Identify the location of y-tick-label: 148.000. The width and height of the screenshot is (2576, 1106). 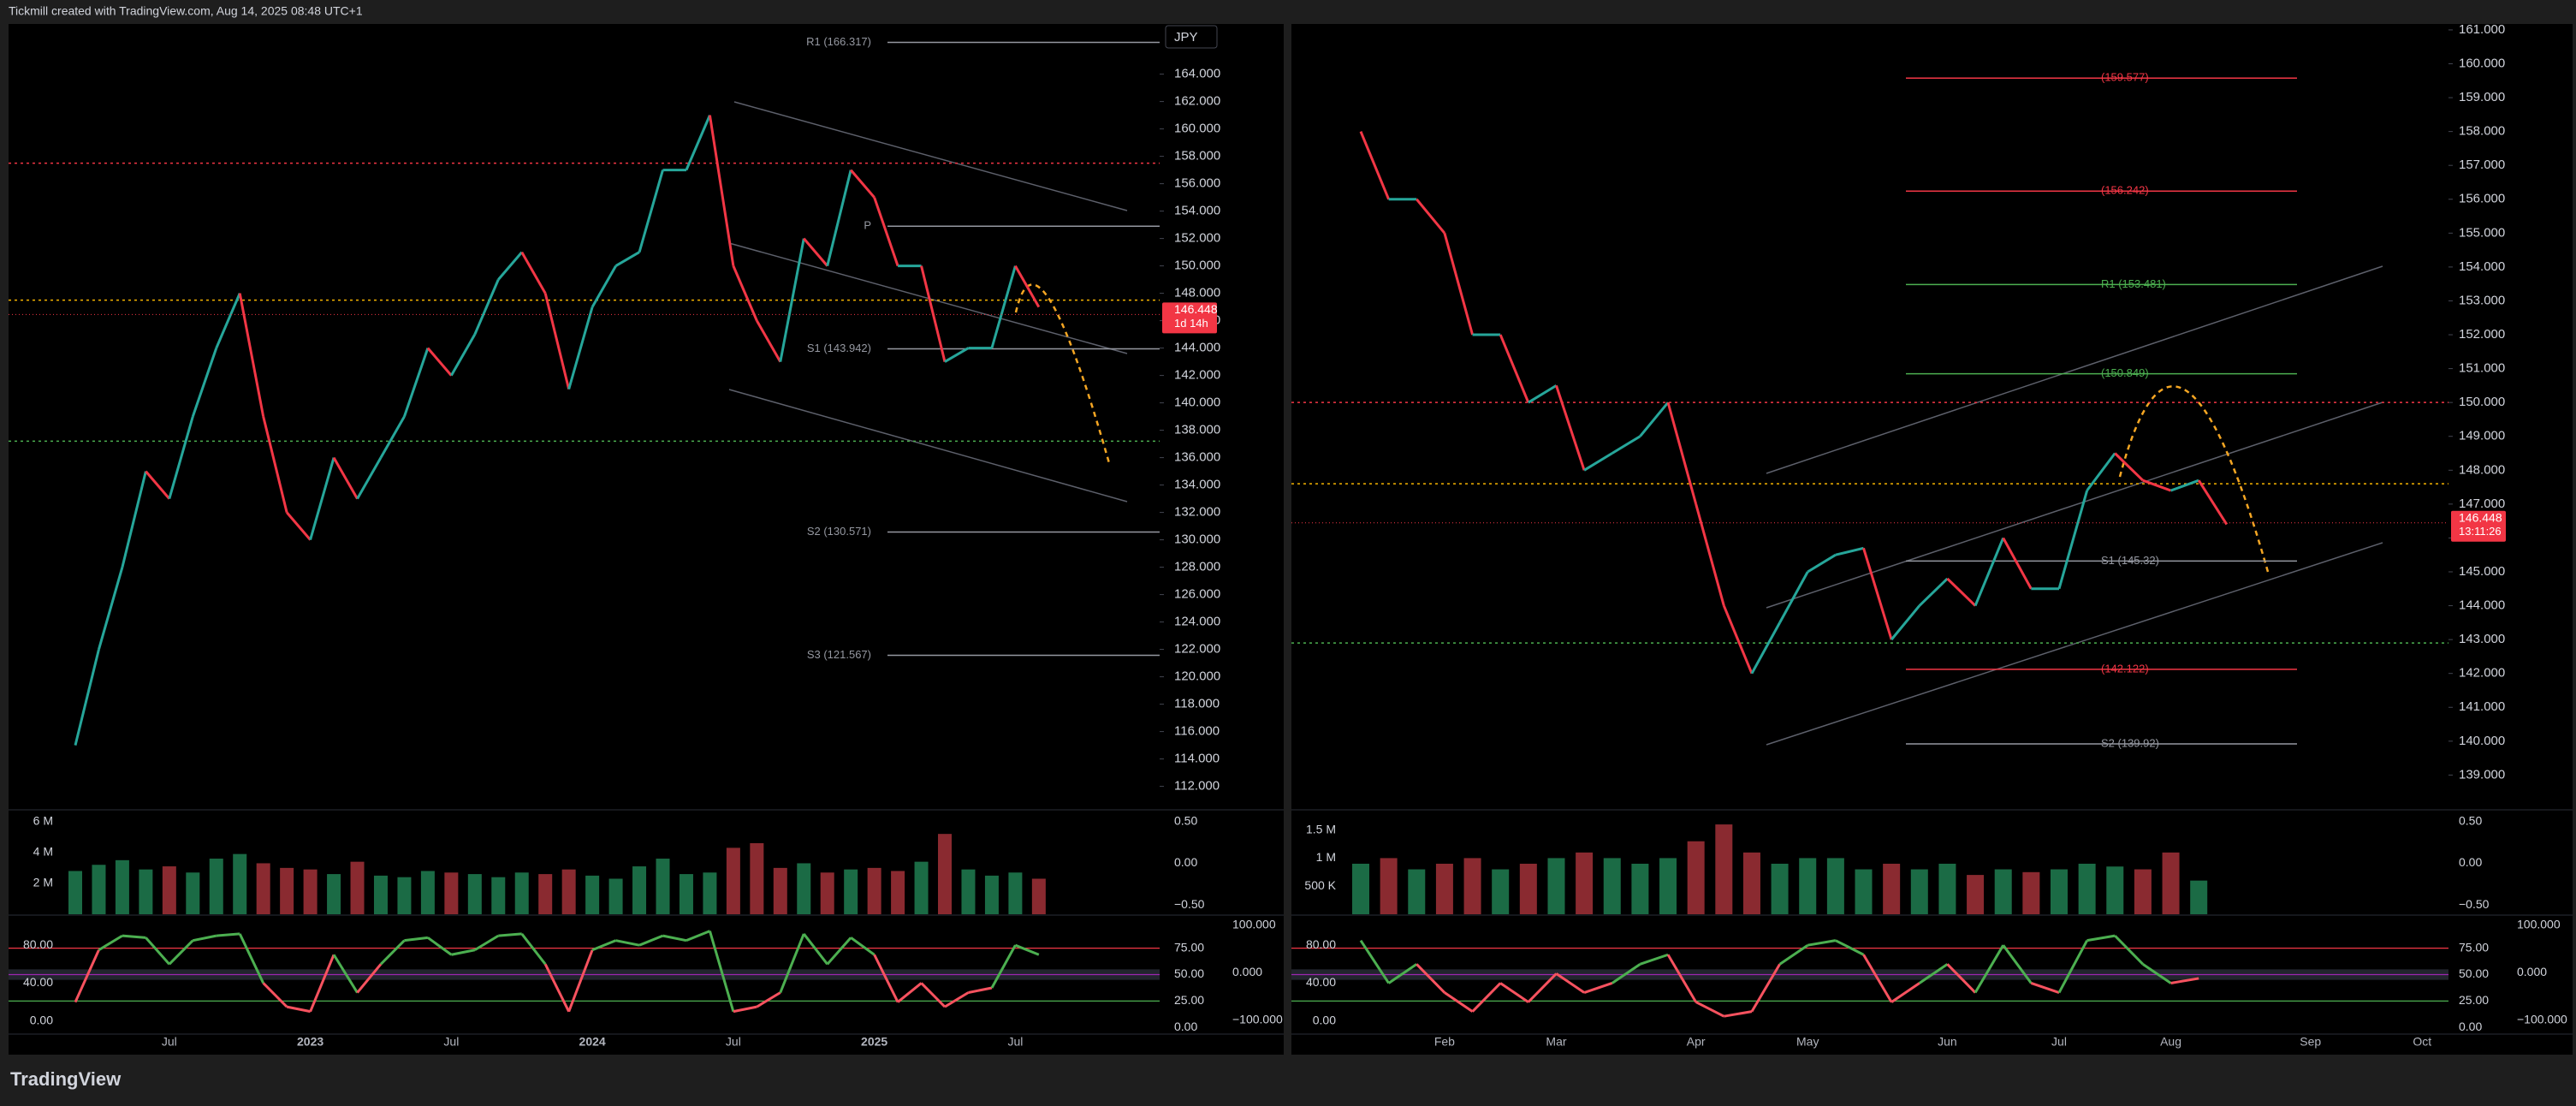
(2482, 470).